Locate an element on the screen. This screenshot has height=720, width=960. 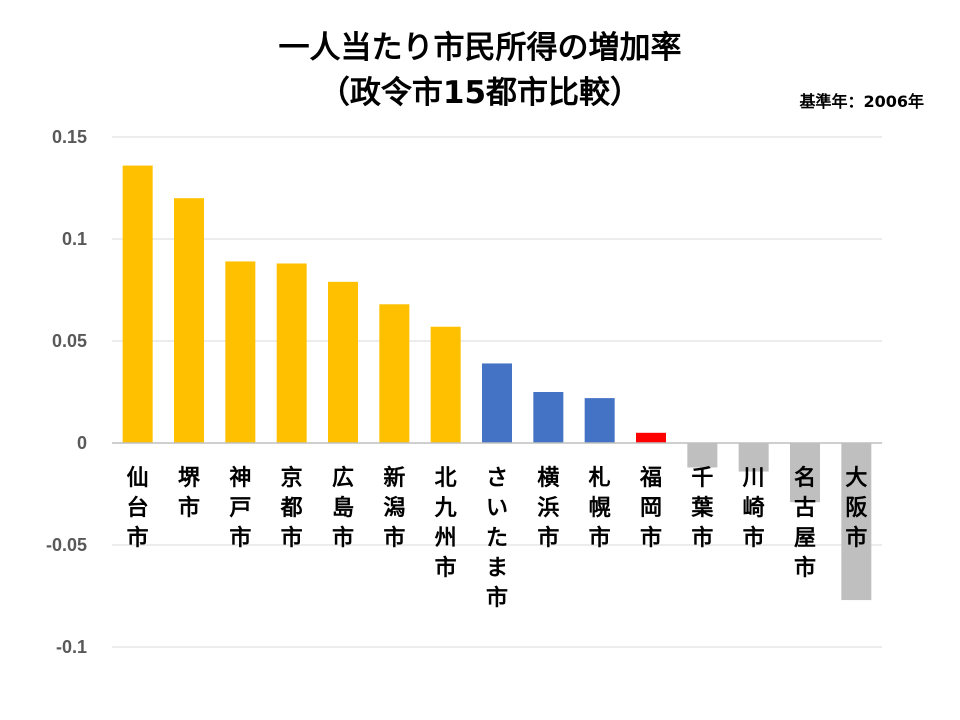
base-year-note: 基準年：2006年 is located at coordinates (861, 101).